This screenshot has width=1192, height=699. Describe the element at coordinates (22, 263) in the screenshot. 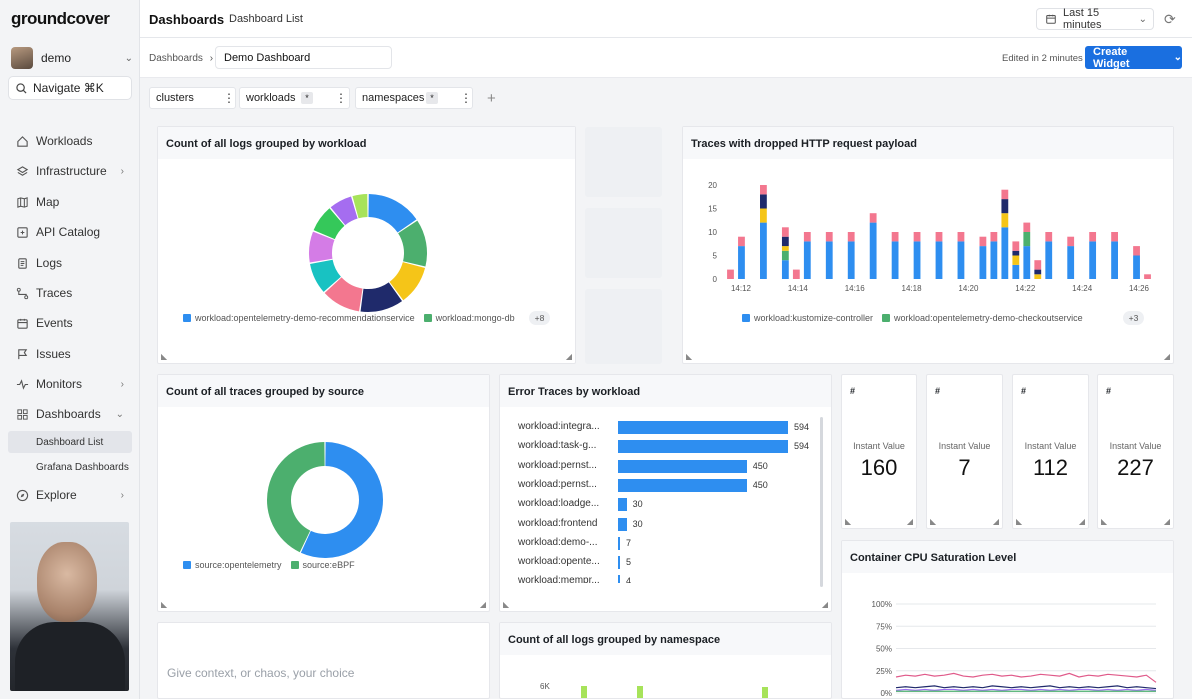

I see `logs-icon` at that location.